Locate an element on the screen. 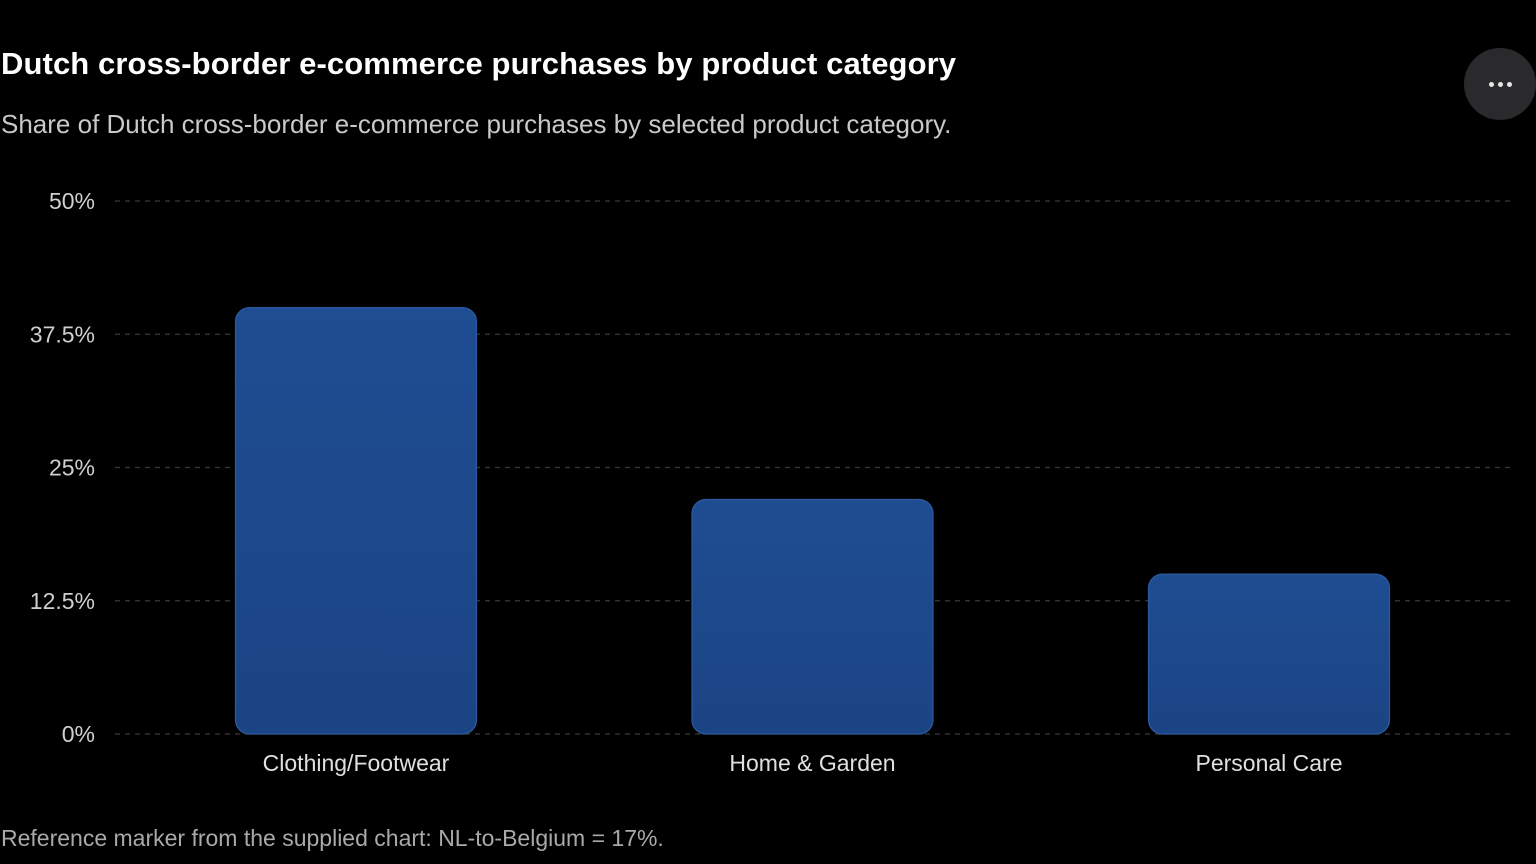 This screenshot has width=1536, height=864. bar-clothing-footwear is located at coordinates (356, 521).